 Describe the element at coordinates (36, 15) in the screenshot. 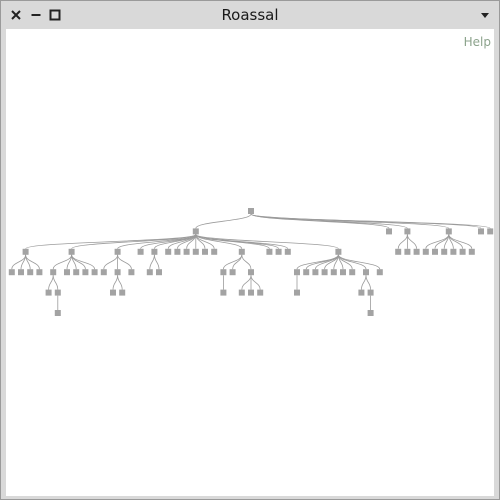

I see `minimize-icon` at that location.